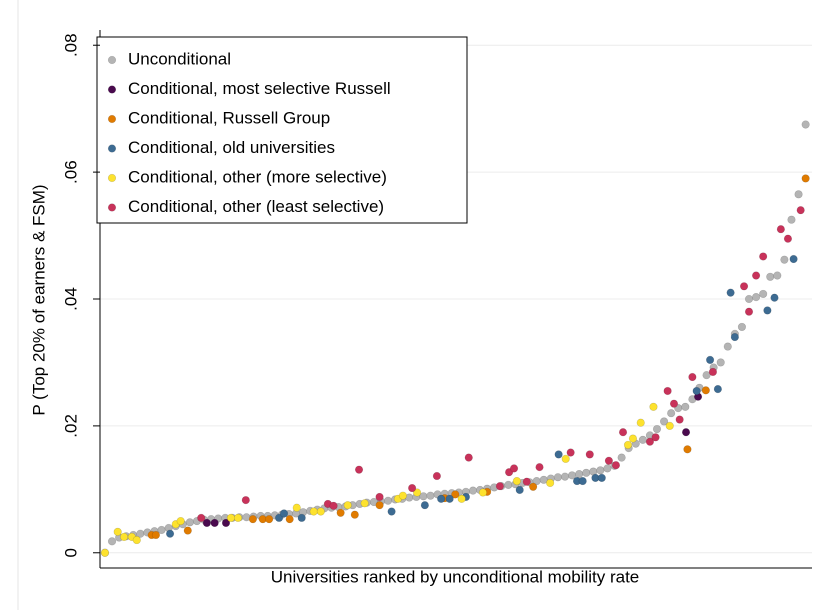 This screenshot has height=610, width=826. What do you see at coordinates (70, 299) in the screenshot?
I see `y-tick-label: .04` at bounding box center [70, 299].